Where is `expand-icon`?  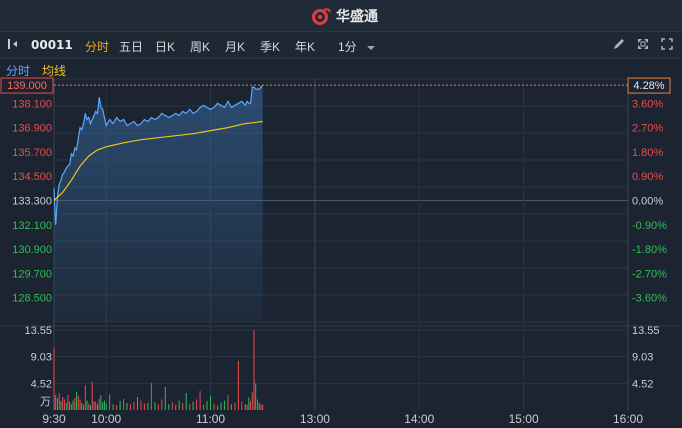 expand-icon is located at coordinates (643, 44).